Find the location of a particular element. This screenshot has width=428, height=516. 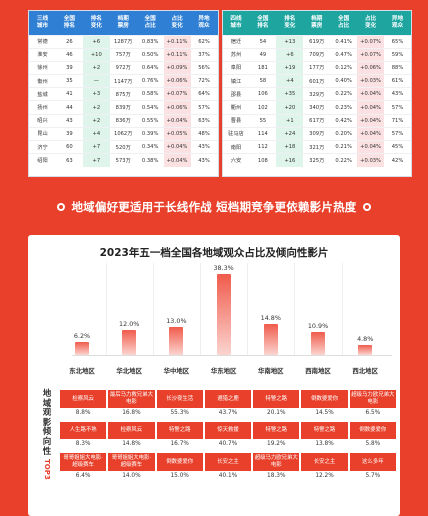

table-cell: 0.20% is located at coordinates (344, 133).